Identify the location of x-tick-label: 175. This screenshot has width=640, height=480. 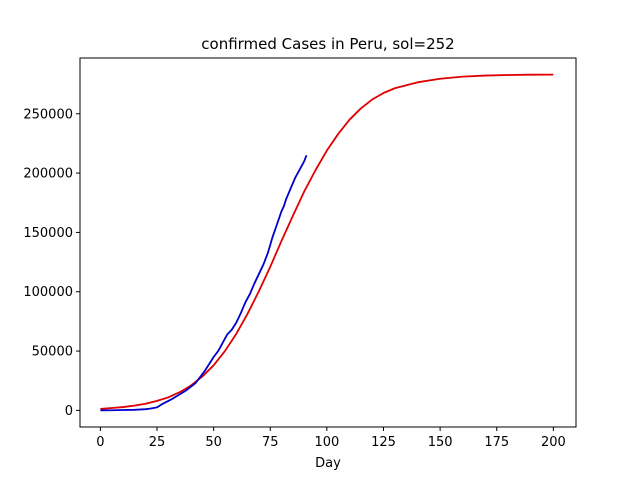
(496, 442).